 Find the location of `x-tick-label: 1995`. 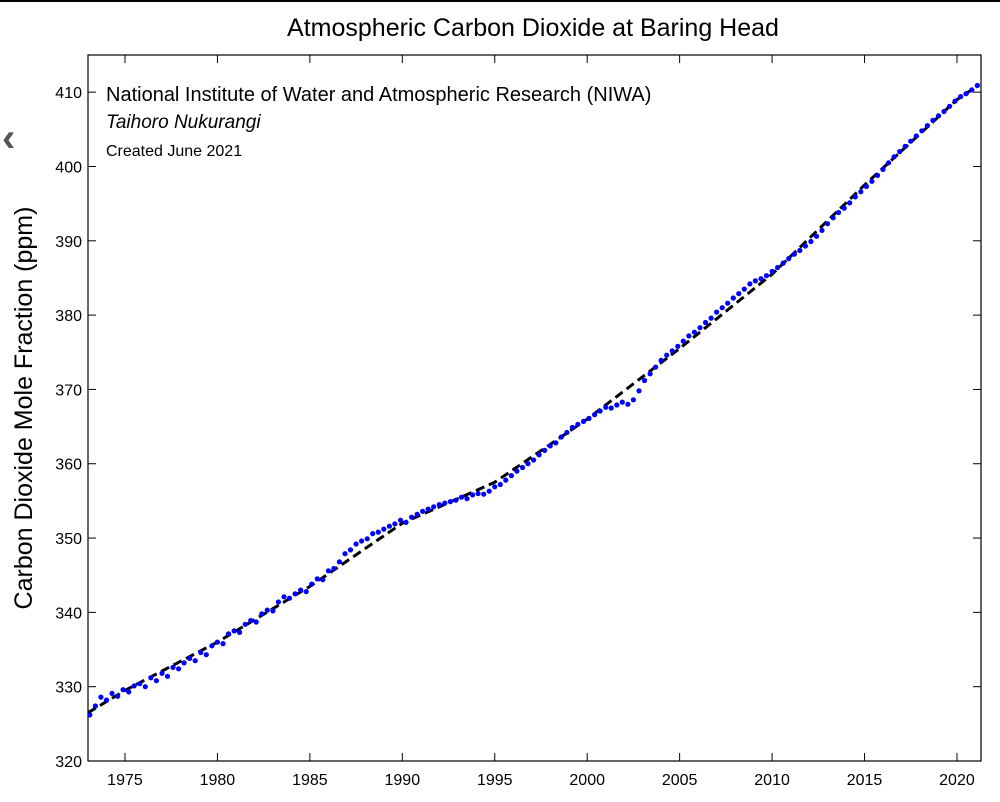

x-tick-label: 1995 is located at coordinates (495, 780).